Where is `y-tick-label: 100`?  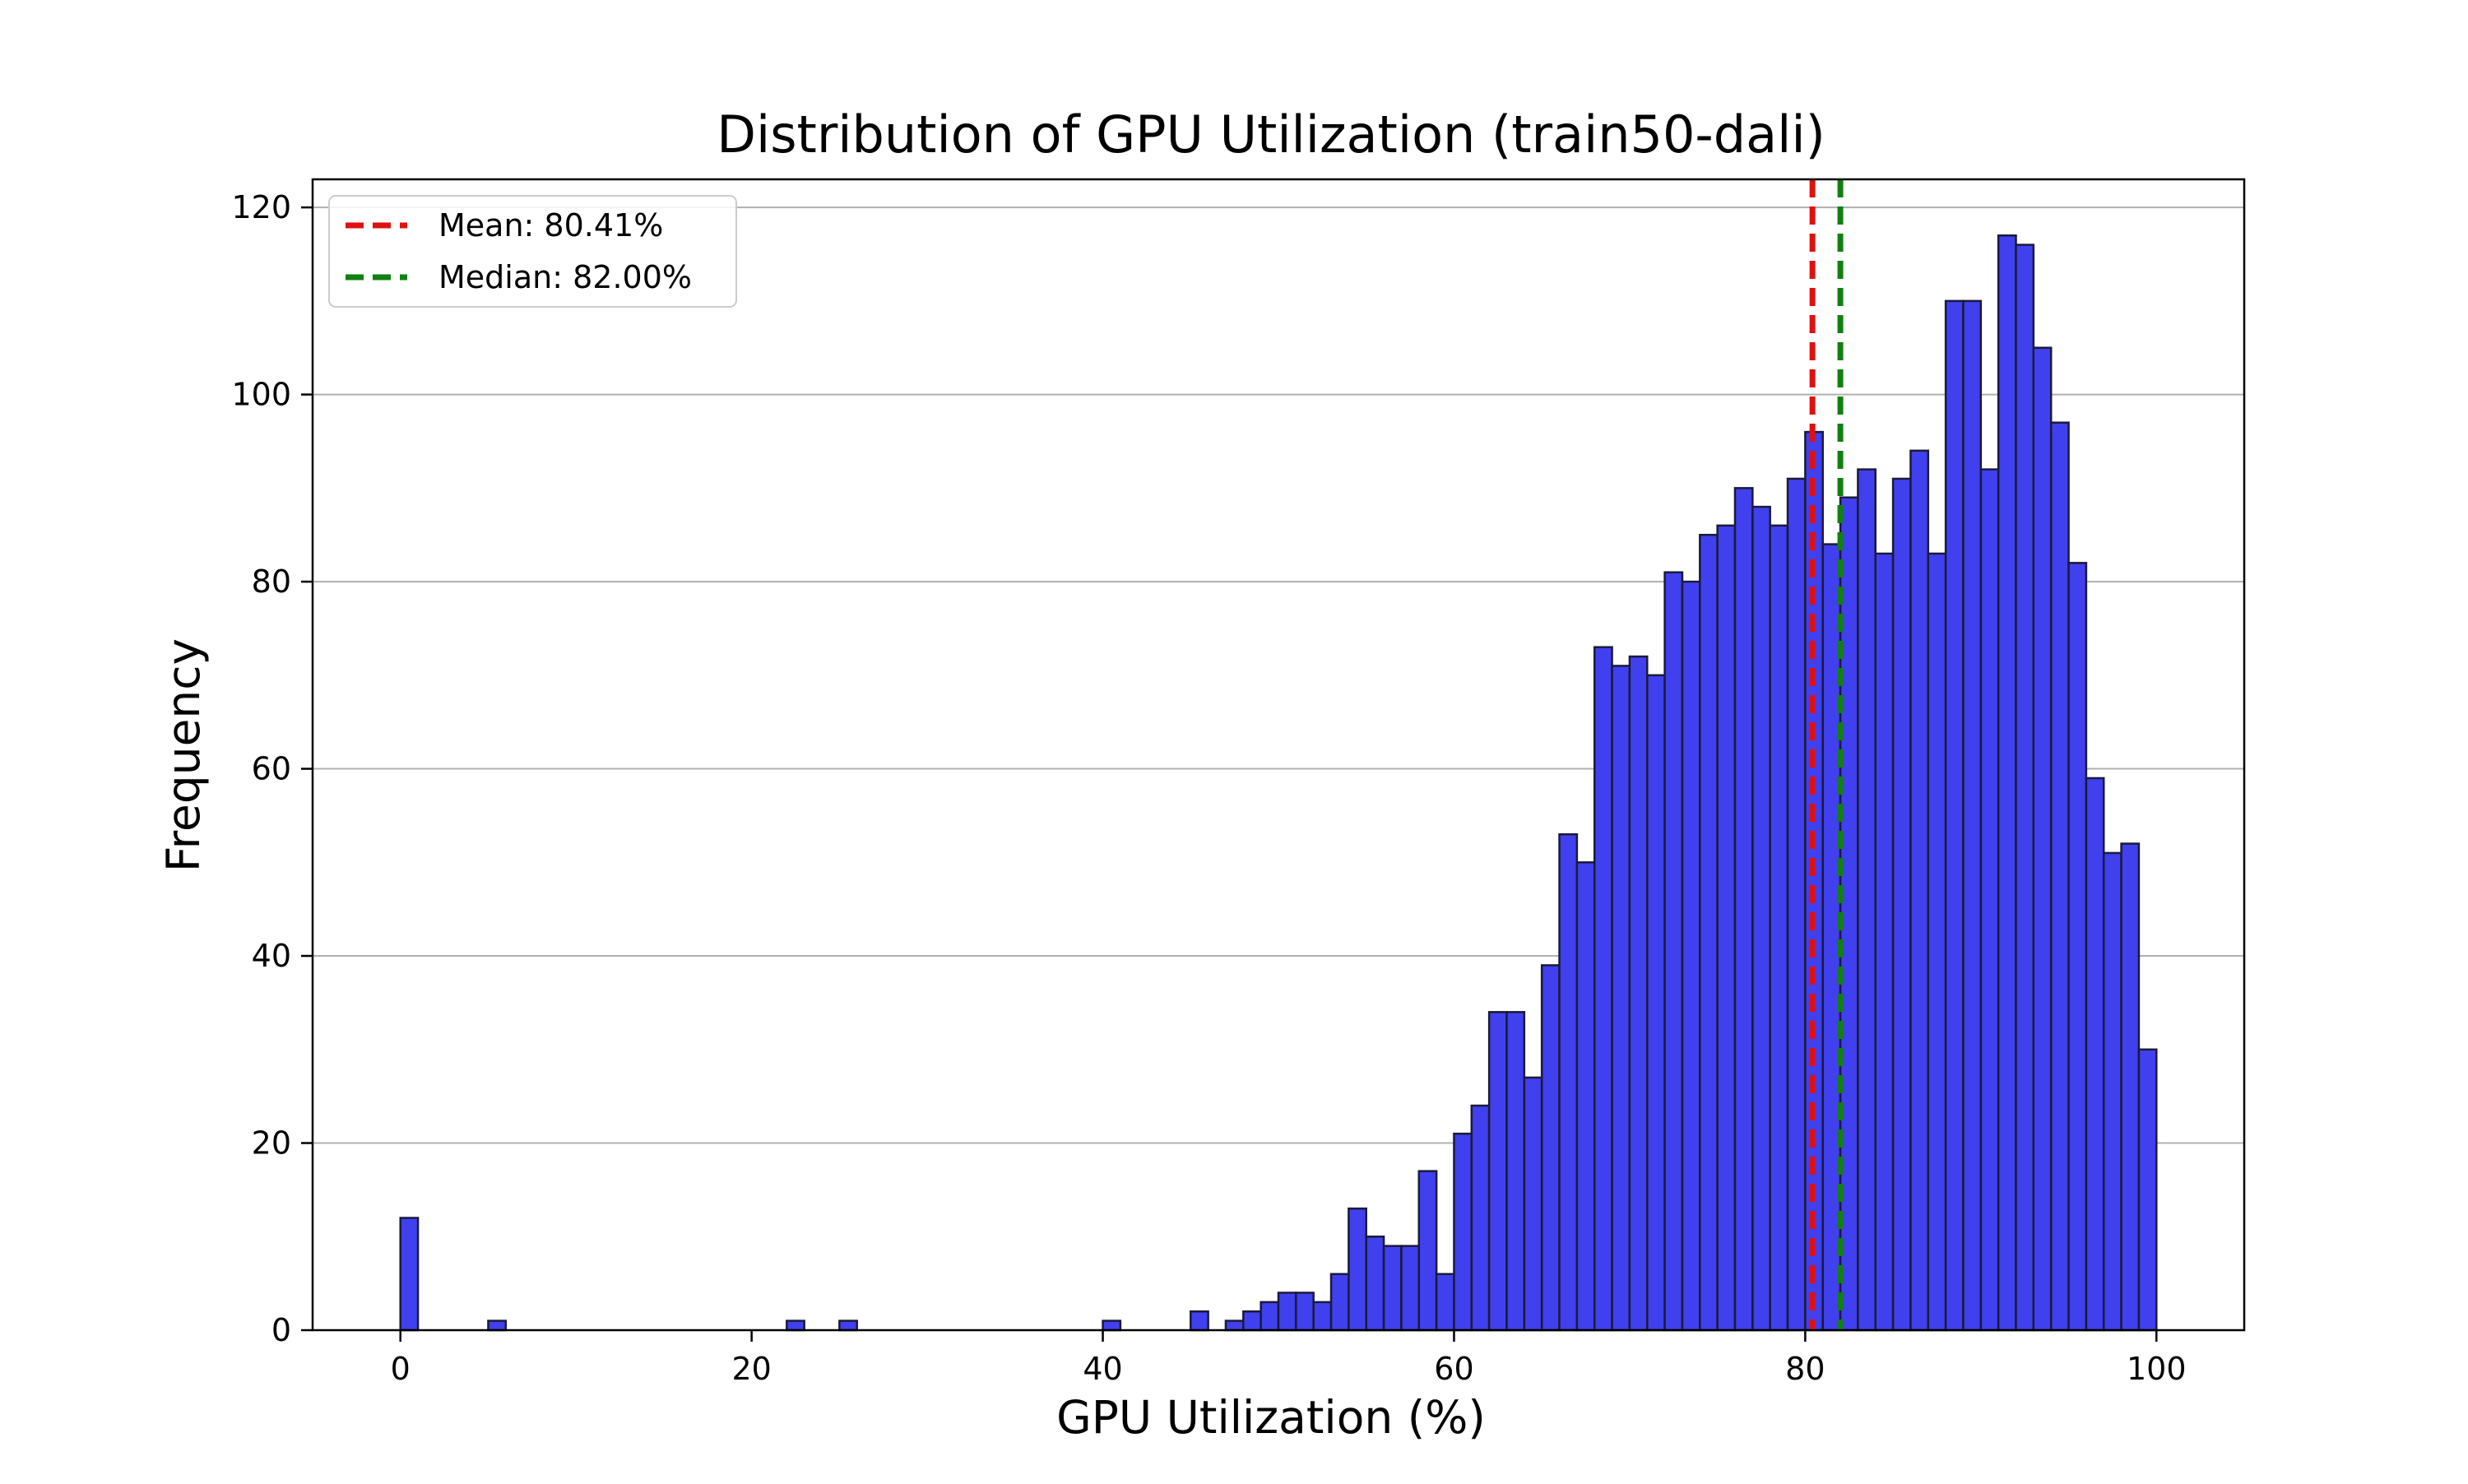 y-tick-label: 100 is located at coordinates (261, 395).